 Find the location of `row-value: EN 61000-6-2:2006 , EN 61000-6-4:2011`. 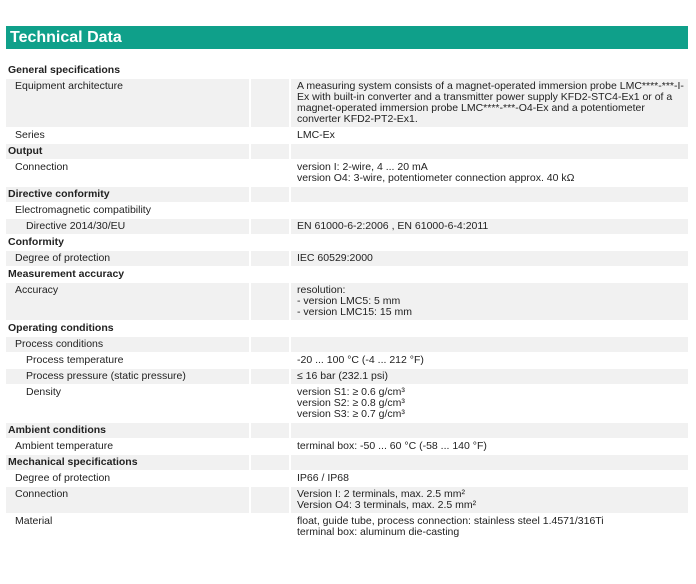

row-value: EN 61000-6-2:2006 , EN 61000-6-4:2011 is located at coordinates (488, 226).